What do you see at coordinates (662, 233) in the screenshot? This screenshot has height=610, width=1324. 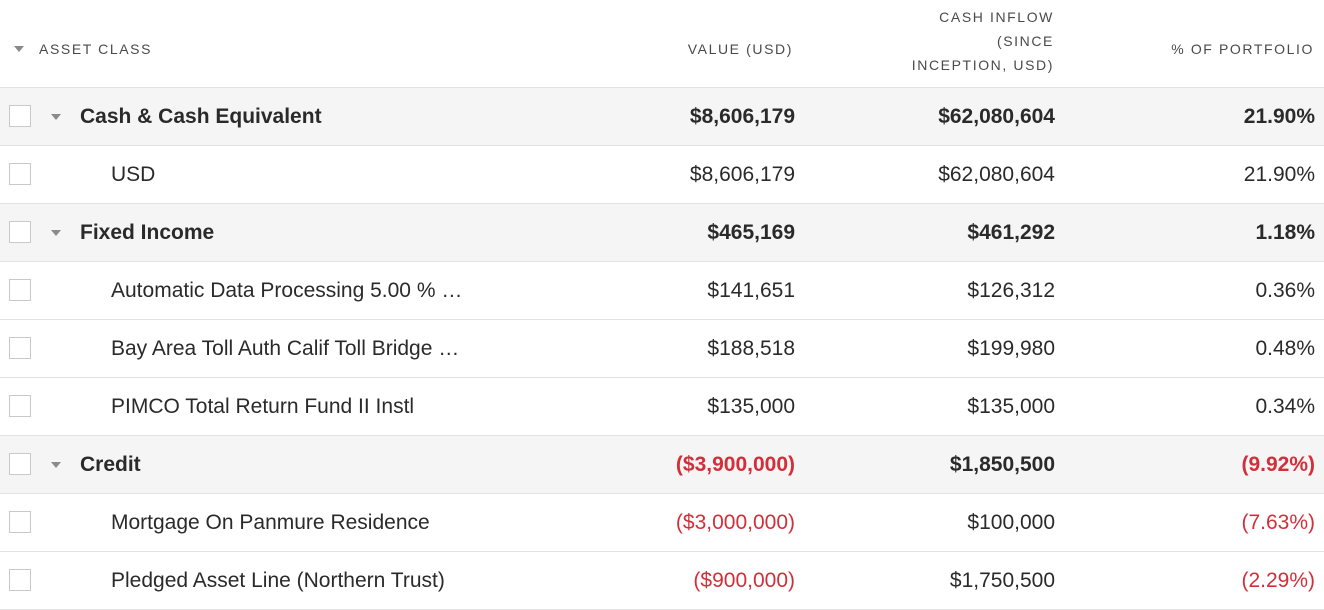 I see `group-row: Fixed Income $465,169 $461,292 1.18%` at bounding box center [662, 233].